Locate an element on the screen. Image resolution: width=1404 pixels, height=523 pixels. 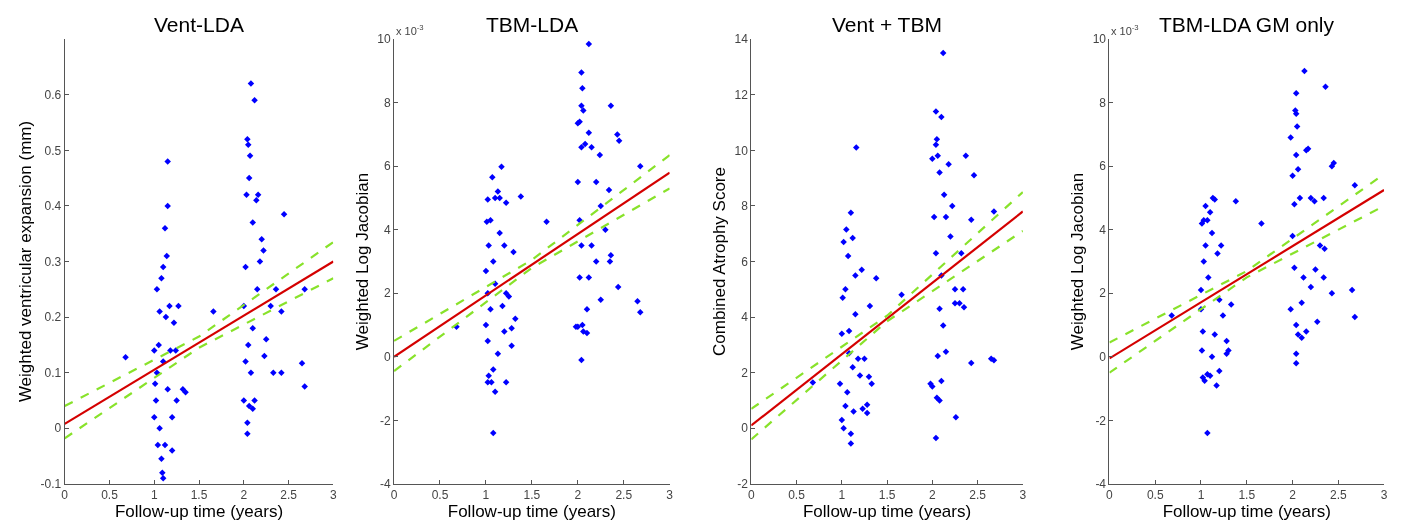
y-tick-label: -0.1 is located at coordinates (51, 484).